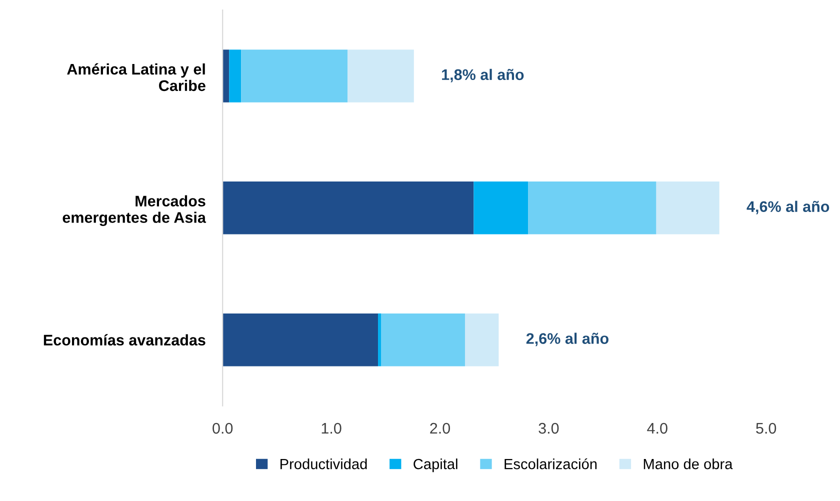  Describe the element at coordinates (440, 428) in the screenshot. I see `x-tick-label: 2.0` at that location.